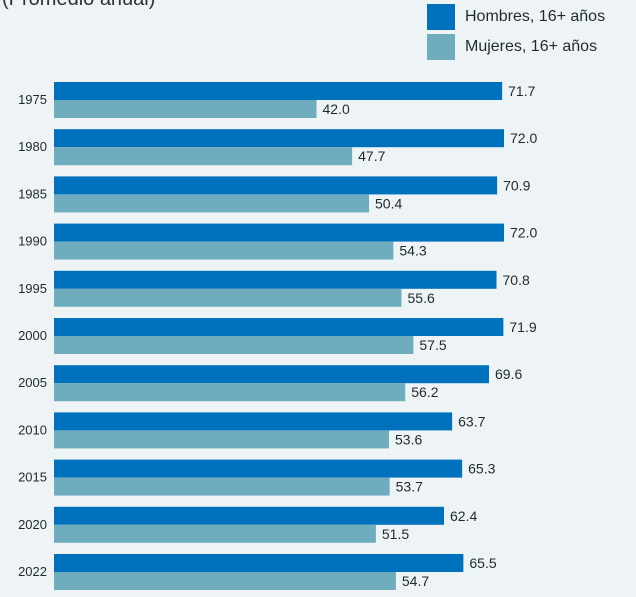 Image resolution: width=636 pixels, height=597 pixels. I want to click on legend-label-mujeres: Mujeres, 16+ años, so click(531, 46).